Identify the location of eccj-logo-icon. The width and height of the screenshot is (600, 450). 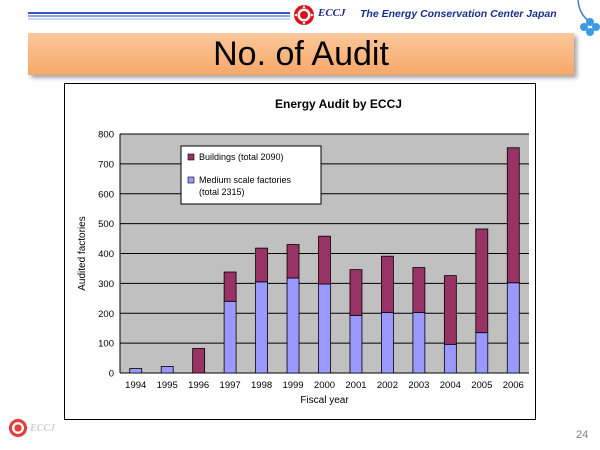
(304, 15).